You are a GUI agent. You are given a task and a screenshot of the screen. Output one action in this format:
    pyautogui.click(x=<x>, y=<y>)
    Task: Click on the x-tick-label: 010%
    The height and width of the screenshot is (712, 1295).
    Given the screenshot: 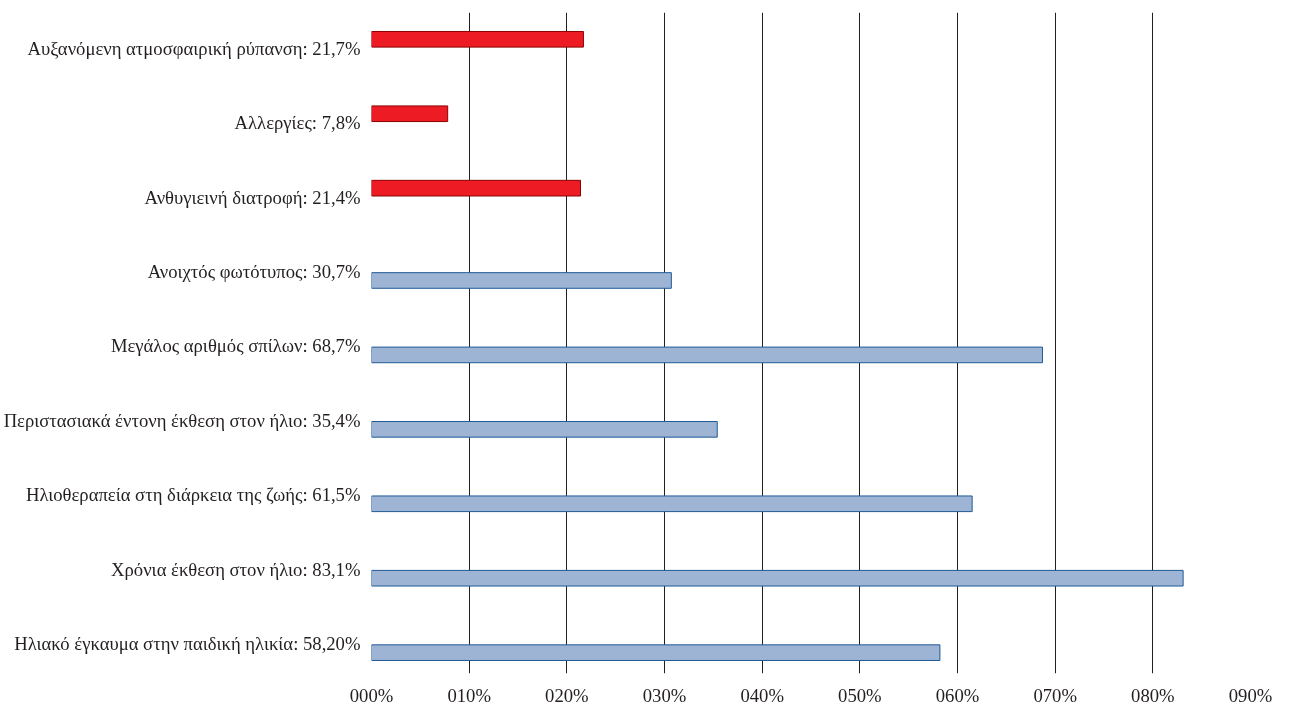 What is the action you would take?
    pyautogui.click(x=469, y=695)
    